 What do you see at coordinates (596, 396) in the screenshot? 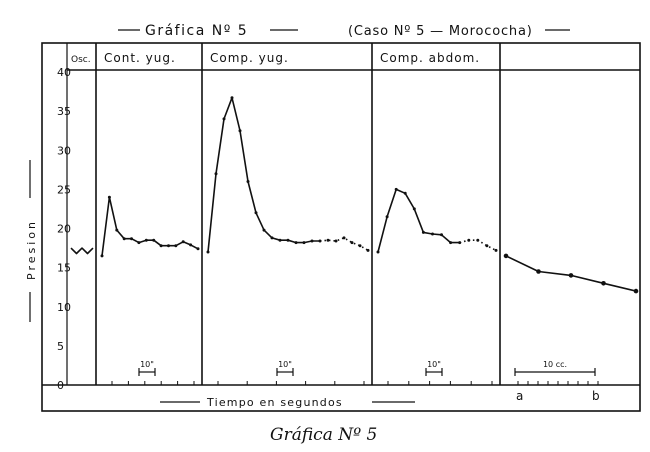
I see `x-endpoint-label: b` at bounding box center [596, 396].